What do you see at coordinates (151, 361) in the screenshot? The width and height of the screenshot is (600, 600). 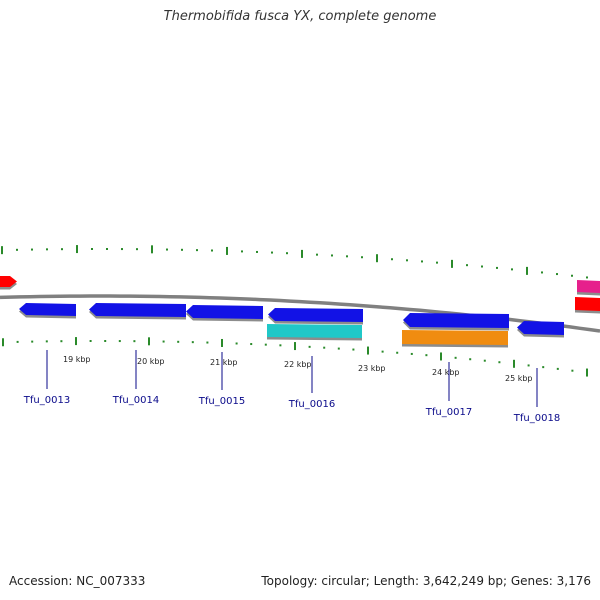 I see `kbp-tick-label: 20 kbp` at bounding box center [151, 361].